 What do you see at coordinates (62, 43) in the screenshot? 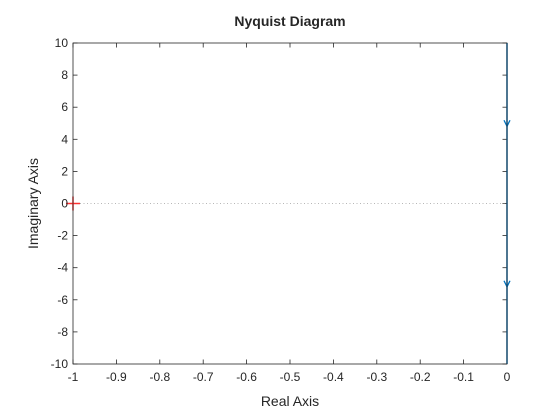
I see `y-tick-label: 10` at bounding box center [62, 43].